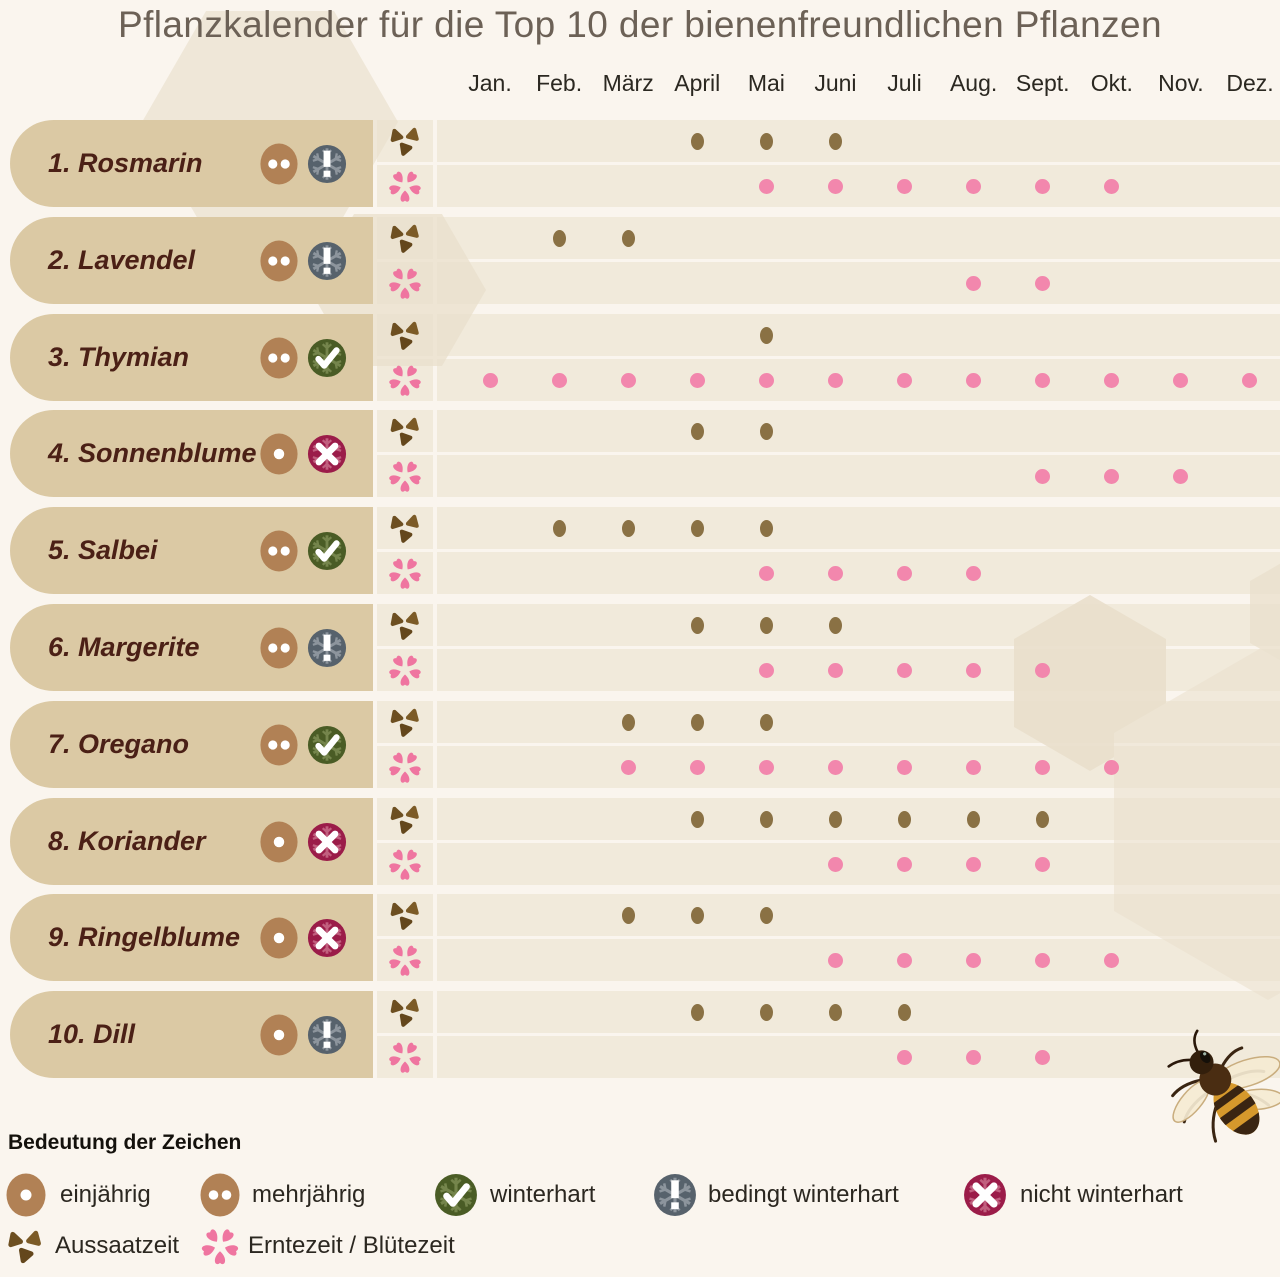  Describe the element at coordinates (1183, 1048) in the screenshot. I see `bee-antennae` at that location.